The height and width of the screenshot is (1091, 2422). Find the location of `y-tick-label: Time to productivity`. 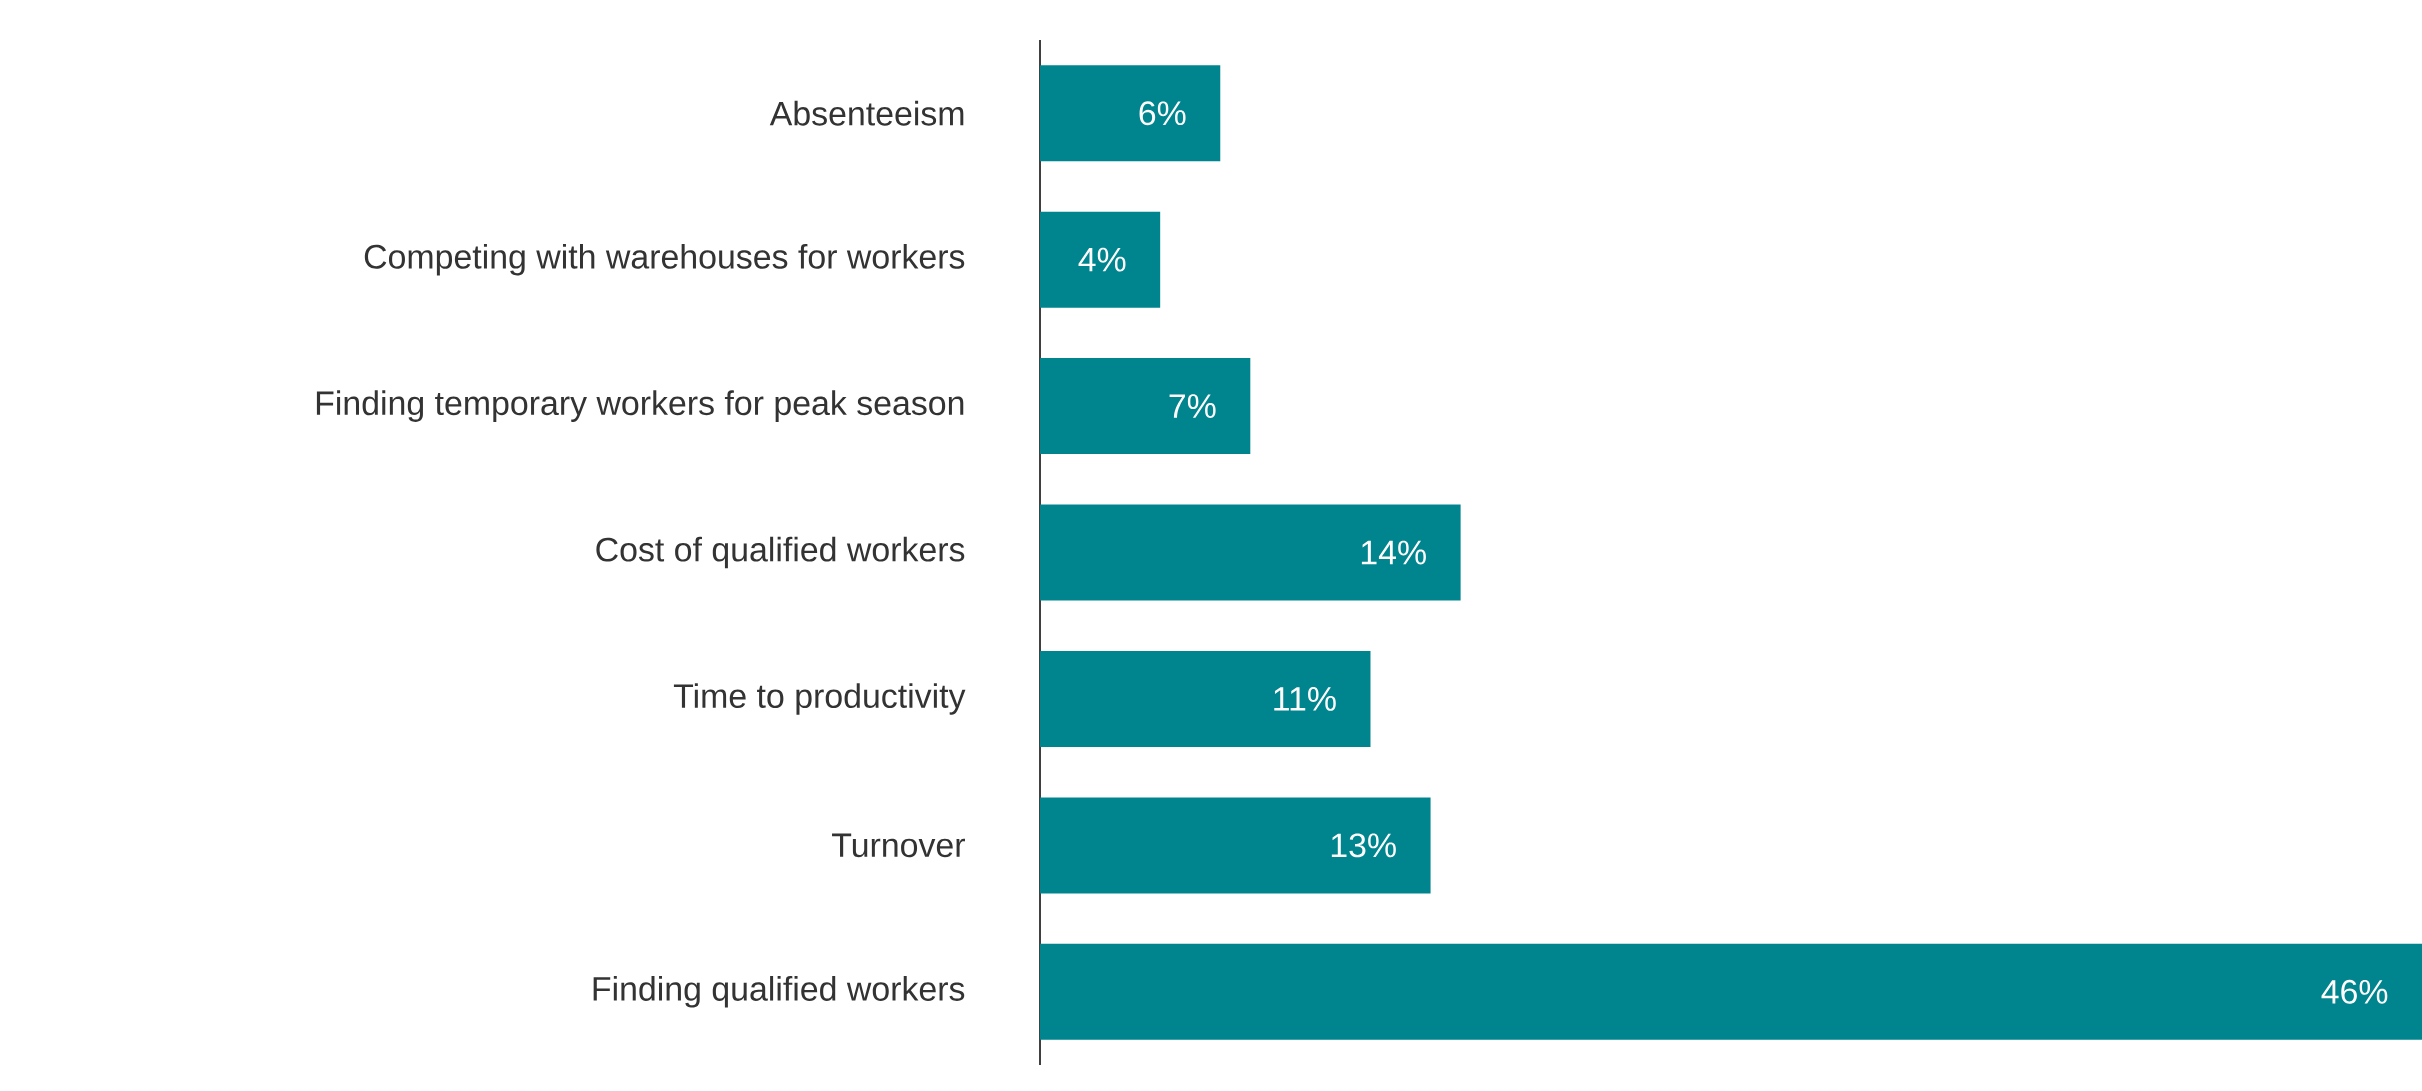

y-tick-label: Time to productivity is located at coordinates (819, 699).